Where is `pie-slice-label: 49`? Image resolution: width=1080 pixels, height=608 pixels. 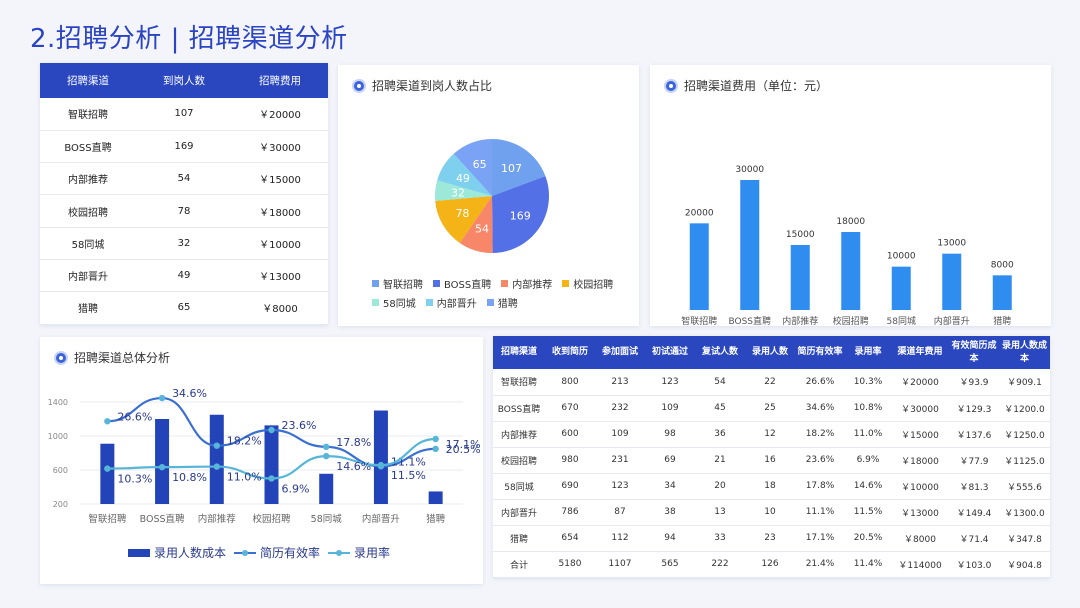 pie-slice-label: 49 is located at coordinates (463, 178).